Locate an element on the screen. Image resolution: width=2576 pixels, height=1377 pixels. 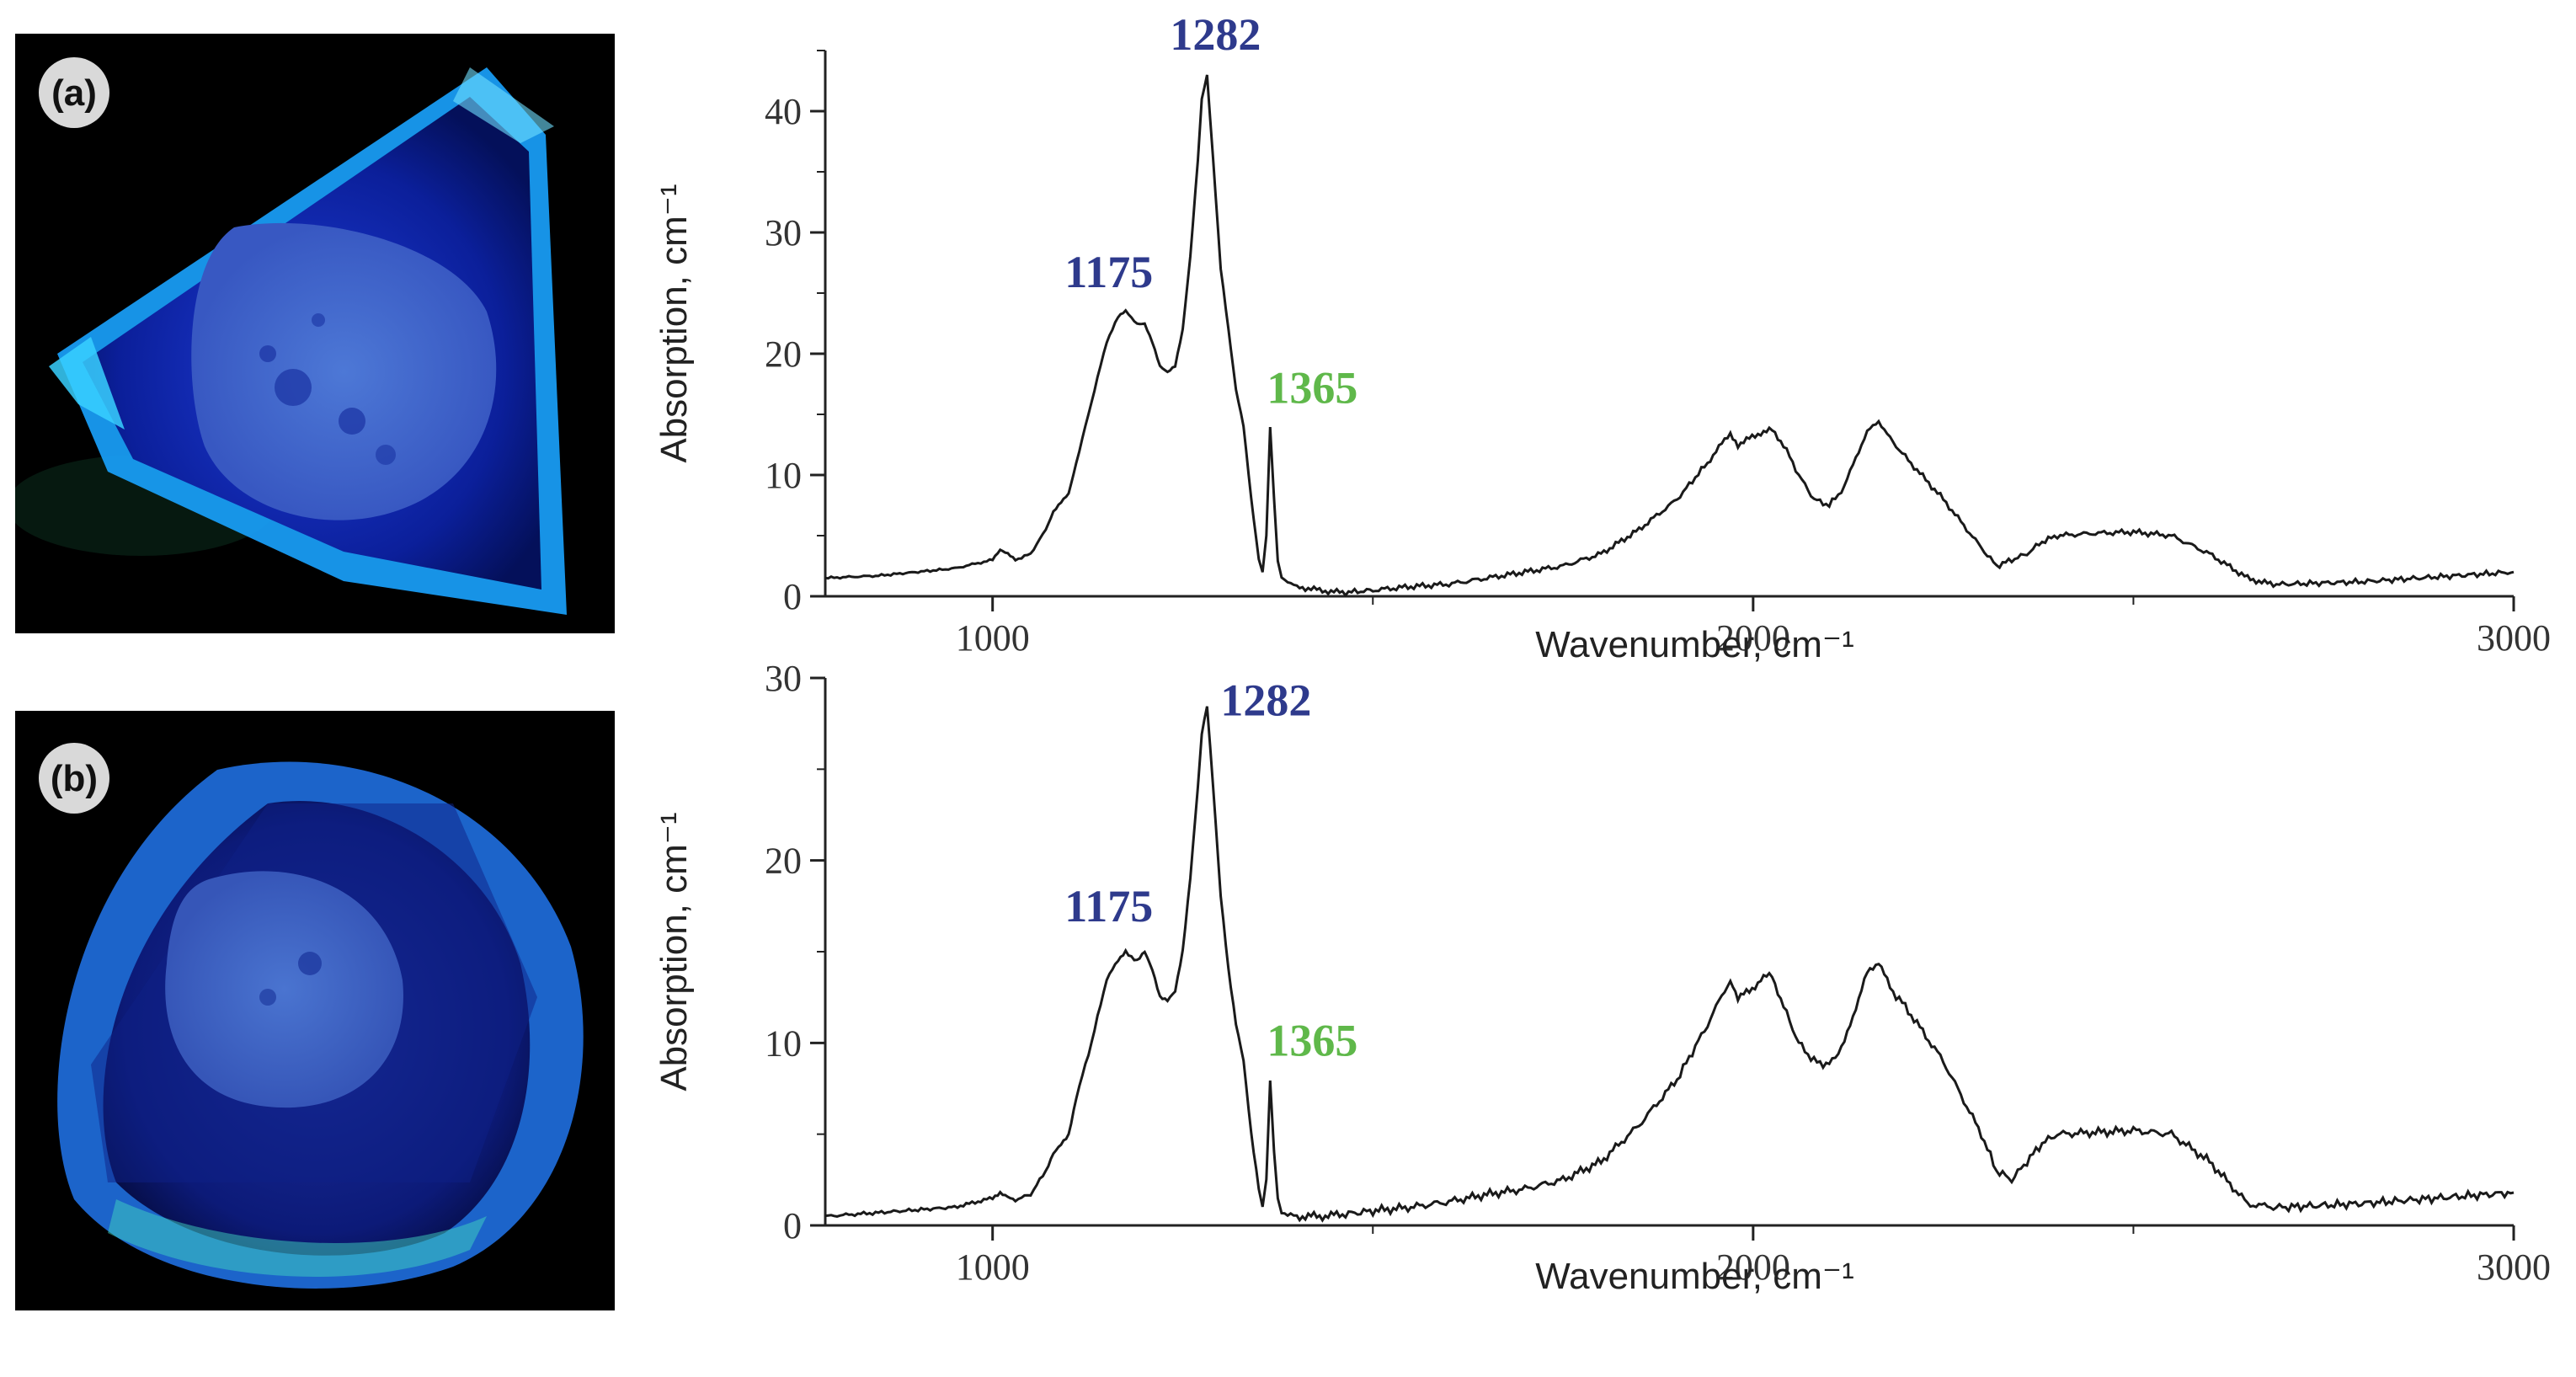
y-tick-label-a-3: 30 is located at coordinates (783, 233).